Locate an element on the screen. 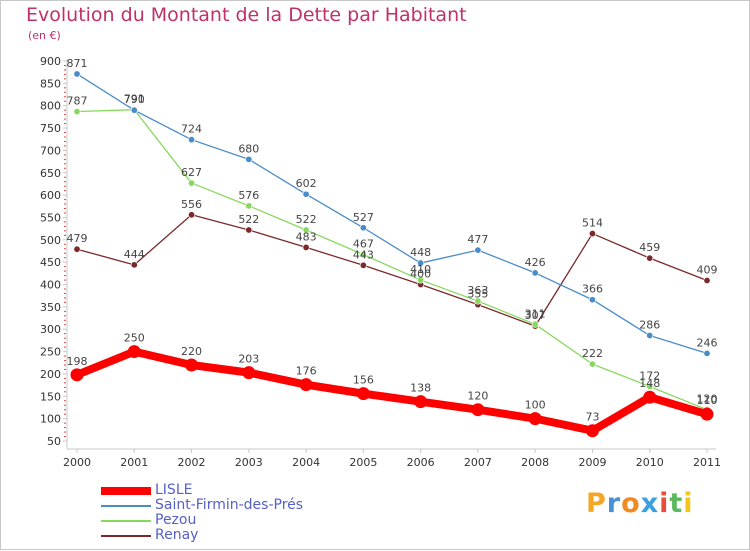 The width and height of the screenshot is (750, 551). legend-label-saint-firmin: Saint-Firmin-des-Prés is located at coordinates (229, 505).